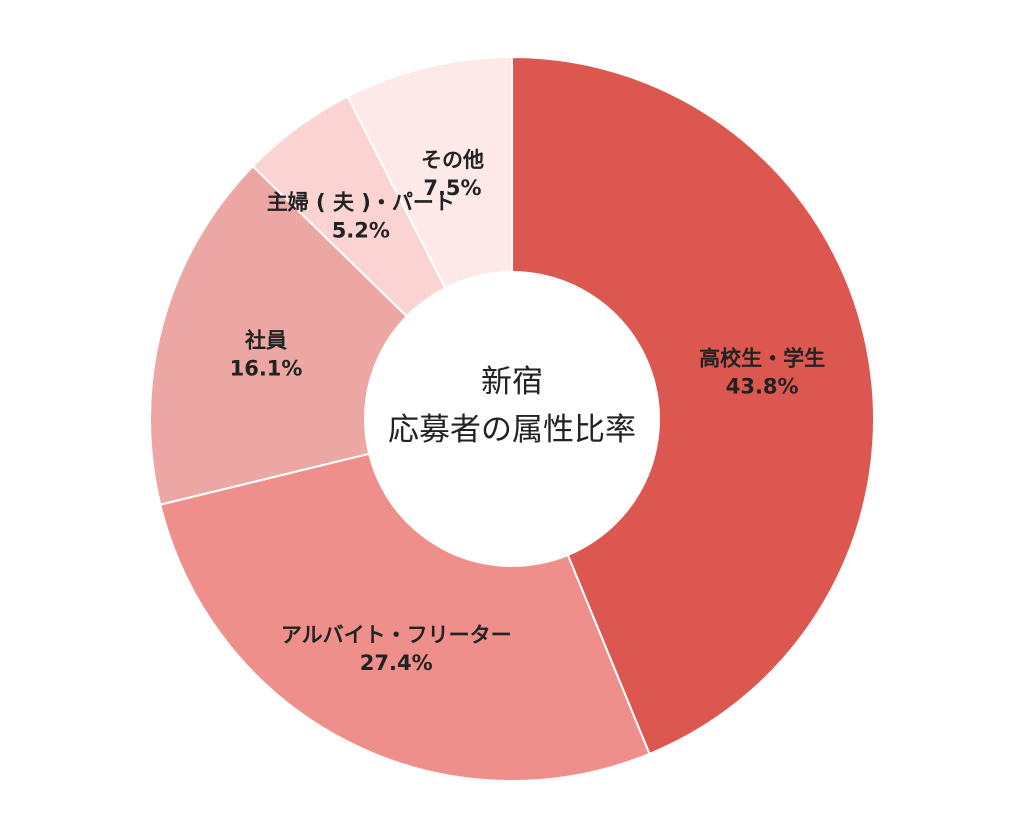  Describe the element at coordinates (452, 188) in the screenshot. I see `slice-value-label: 7.5%` at that location.